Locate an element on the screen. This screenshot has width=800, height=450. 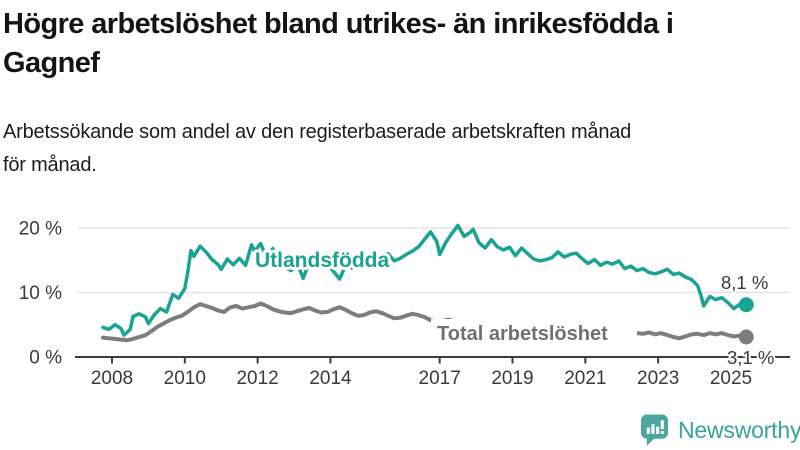
x-axis: 2008 2010 2012 2014 2017 2019 2021 2023 2025 is located at coordinates (432, 372).